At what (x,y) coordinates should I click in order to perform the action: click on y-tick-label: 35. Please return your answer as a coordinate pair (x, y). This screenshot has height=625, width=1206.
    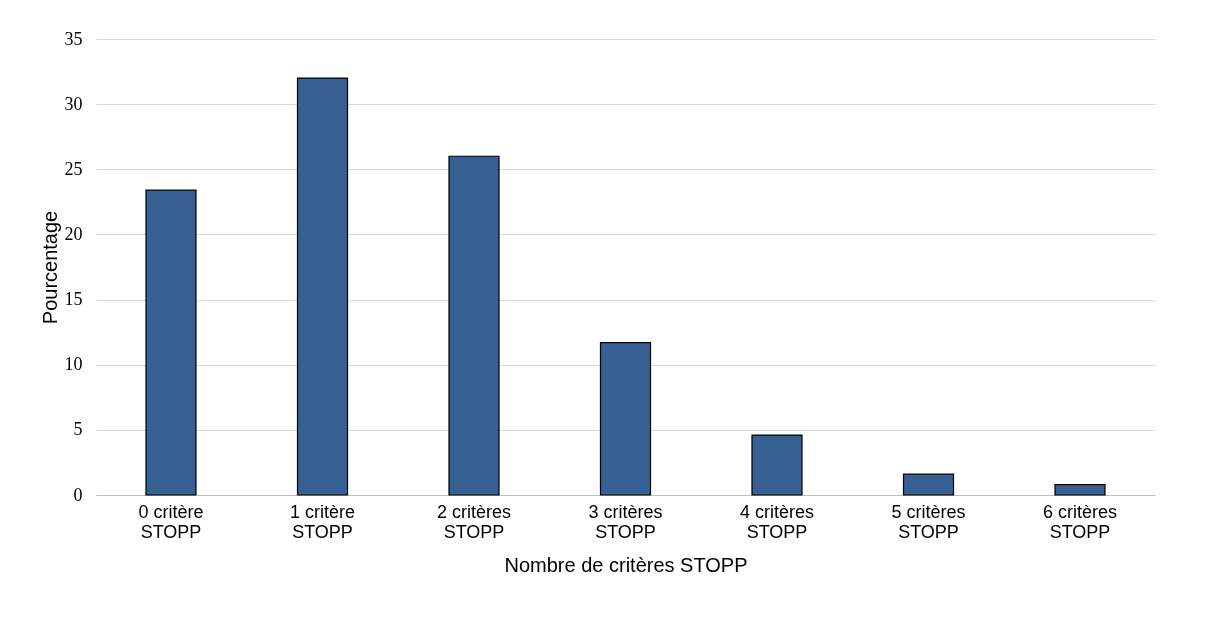
    Looking at the image, I should click on (73, 38).